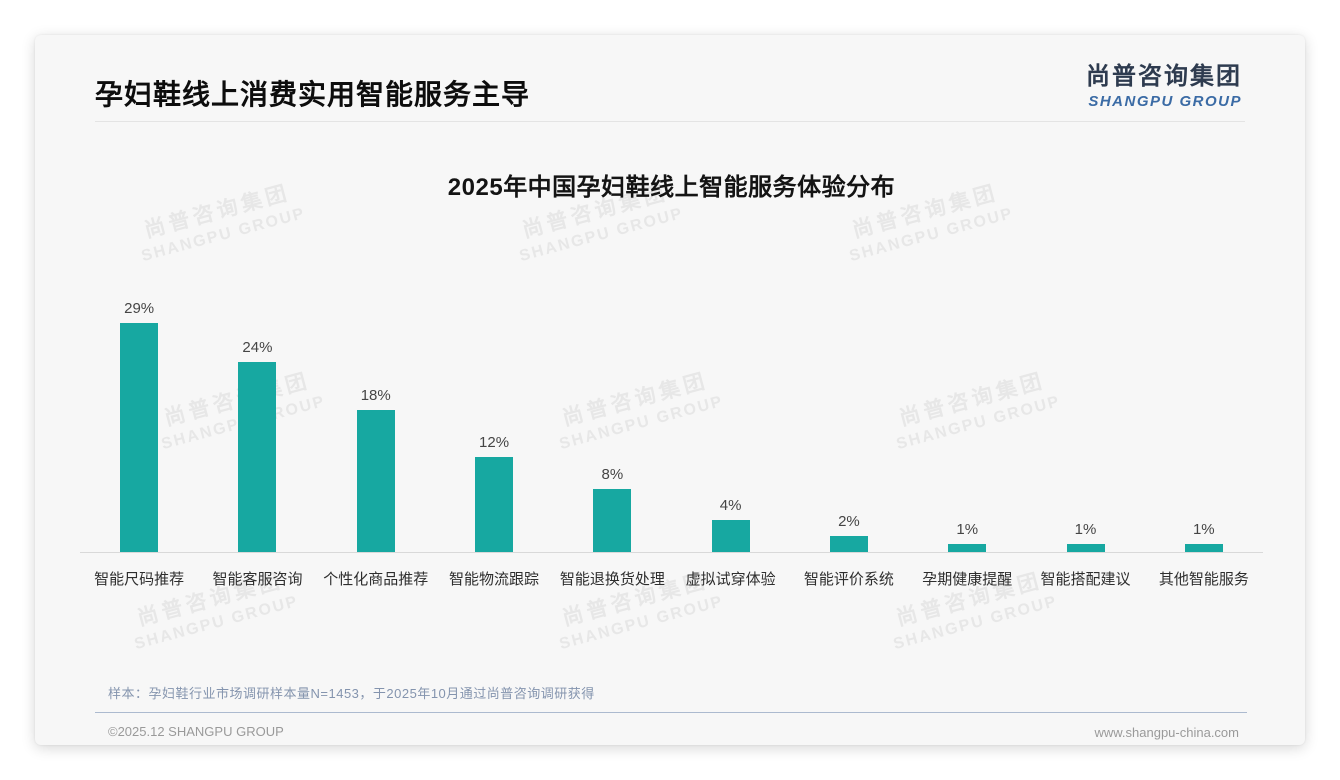  Describe the element at coordinates (139, 579) in the screenshot. I see `category-label: 智能尺码推荐` at that location.